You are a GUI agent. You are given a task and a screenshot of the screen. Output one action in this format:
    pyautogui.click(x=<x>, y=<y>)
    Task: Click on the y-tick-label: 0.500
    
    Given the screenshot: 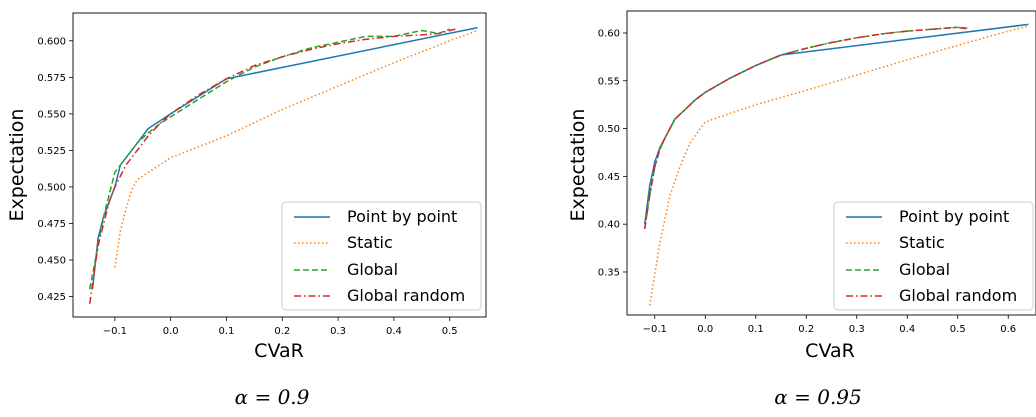 What is the action you would take?
    pyautogui.click(x=51, y=187)
    